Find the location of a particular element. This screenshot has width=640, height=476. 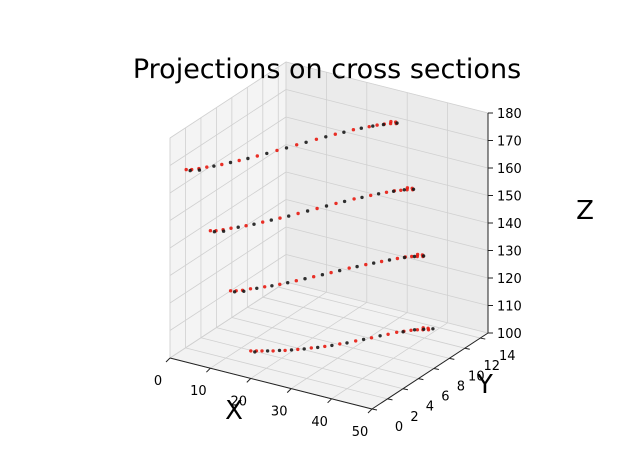

y-tick-label: 2 is located at coordinates (414, 417).